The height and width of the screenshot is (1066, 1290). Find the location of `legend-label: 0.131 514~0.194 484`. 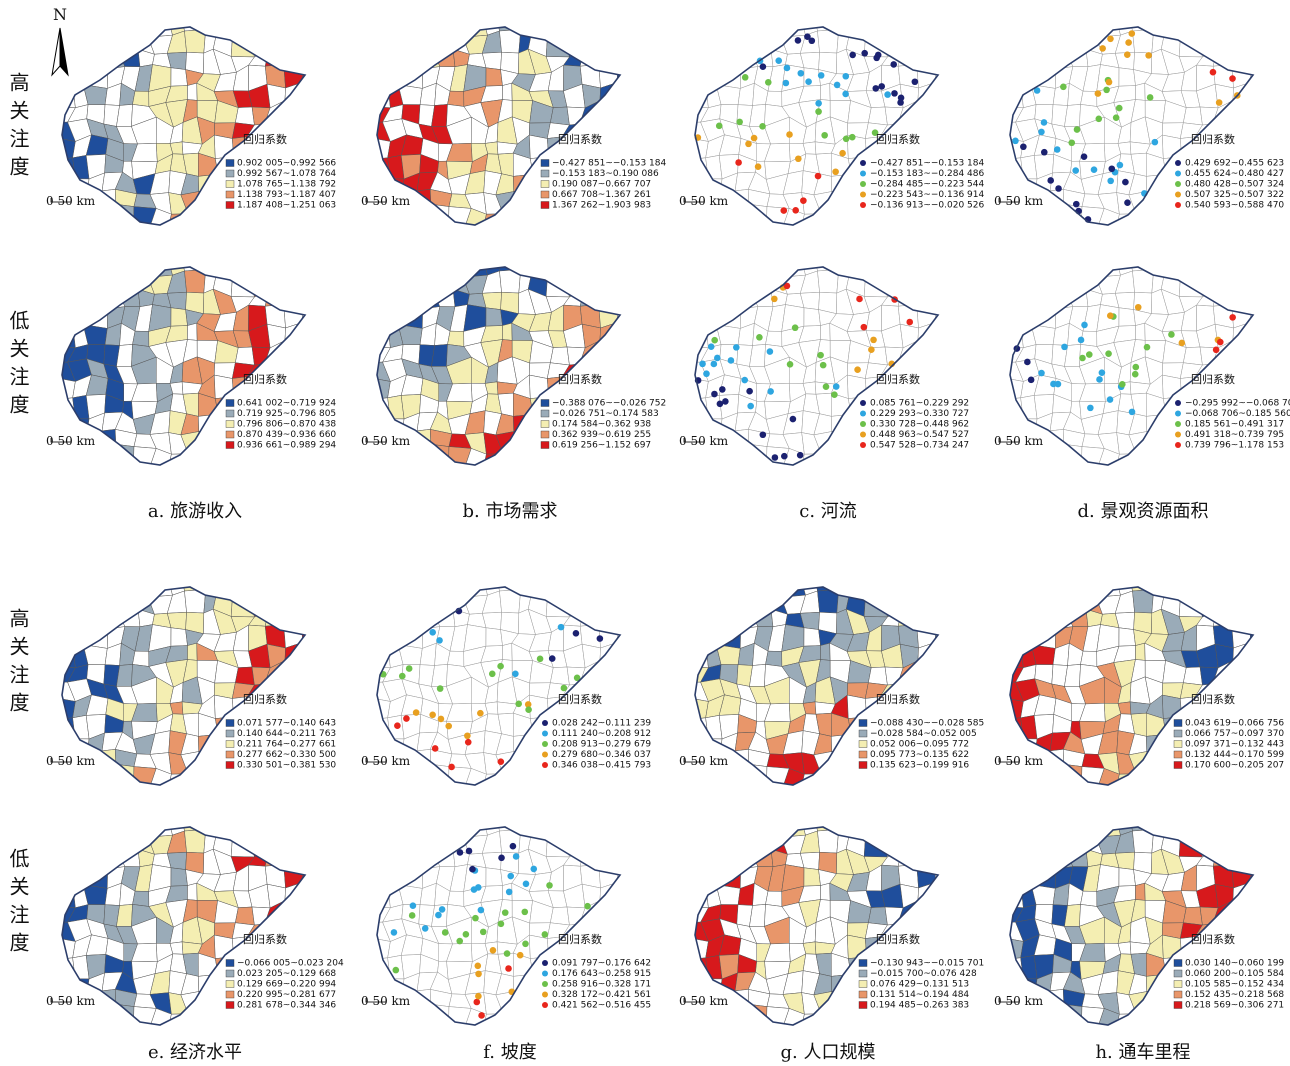

legend-label: 0.131 514~0.194 484 is located at coordinates (919, 995).